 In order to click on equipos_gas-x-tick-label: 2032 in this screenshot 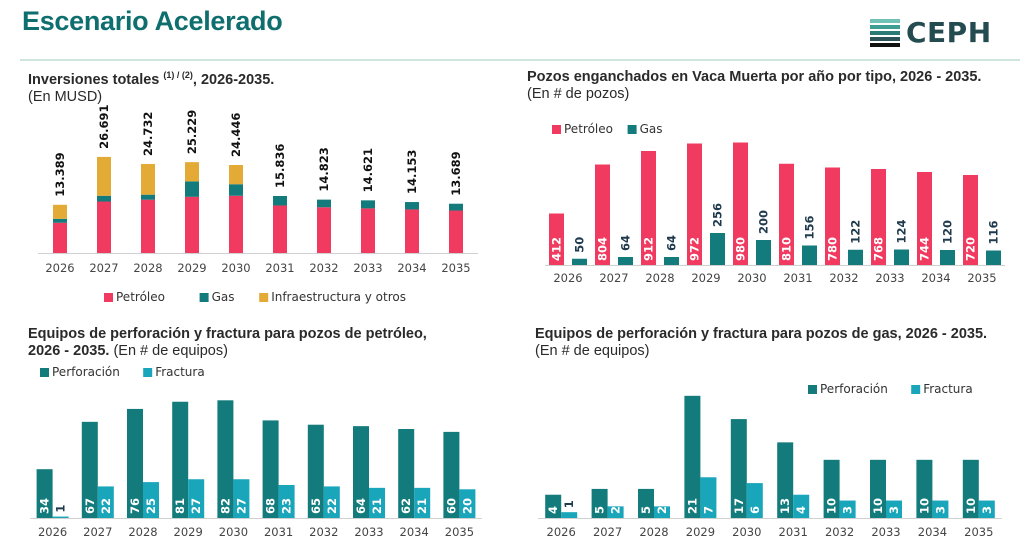, I will do `click(839, 532)`.